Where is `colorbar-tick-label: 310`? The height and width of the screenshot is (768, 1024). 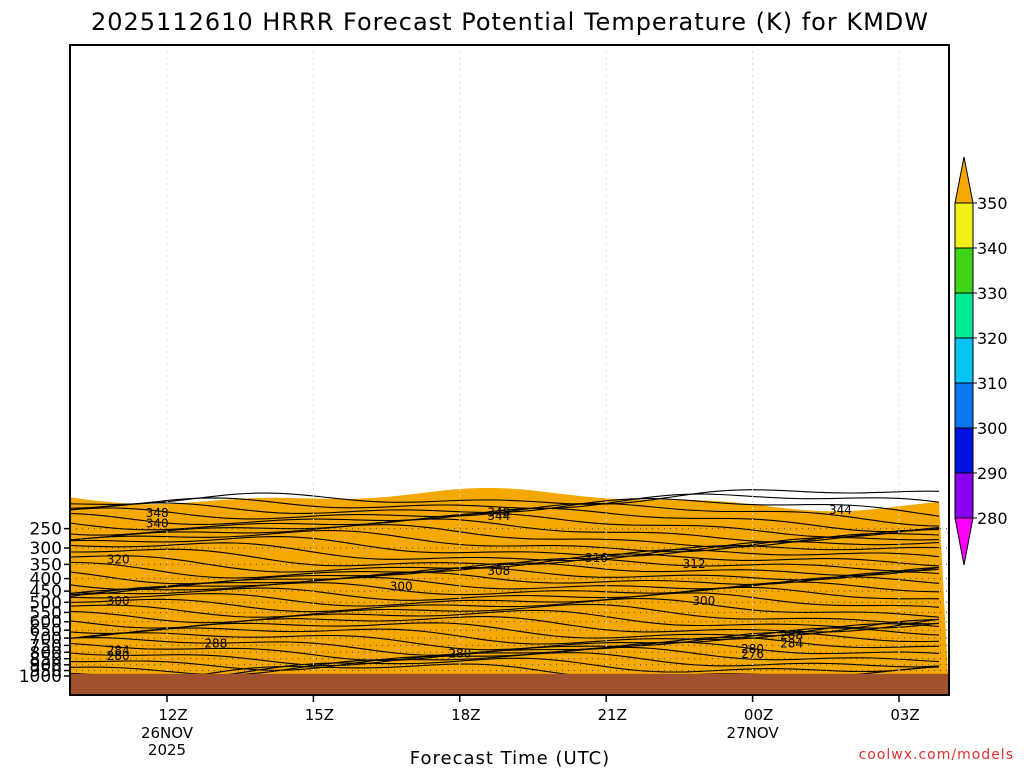
colorbar-tick-label: 310 is located at coordinates (992, 383).